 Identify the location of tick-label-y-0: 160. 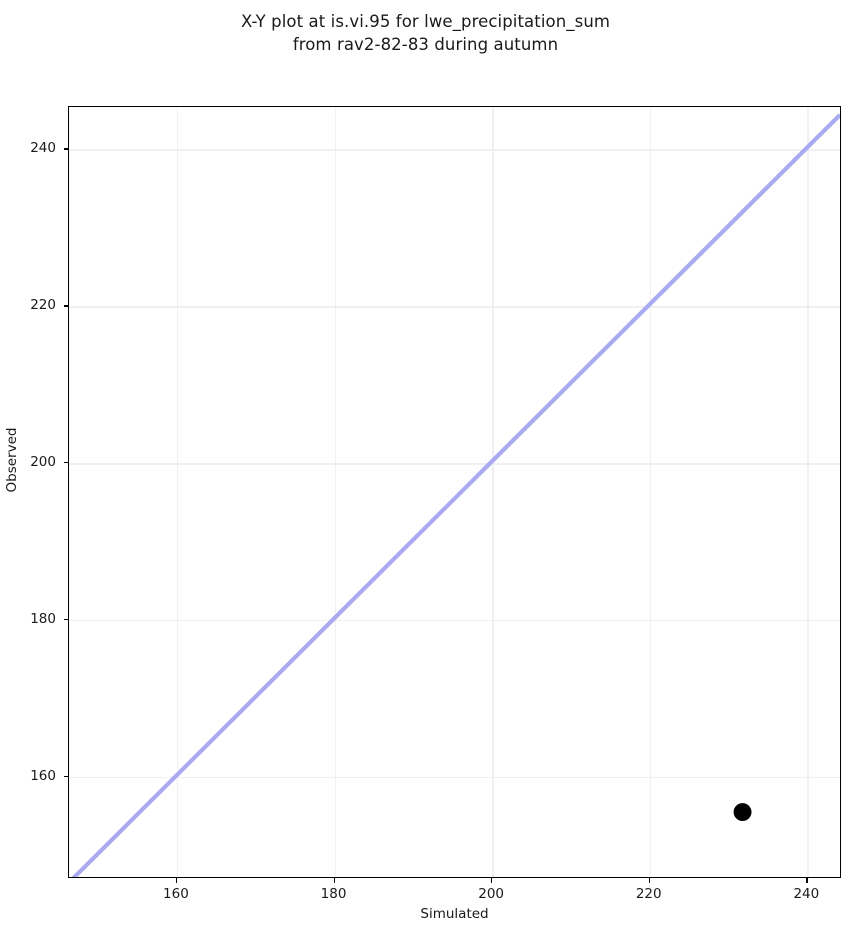
(43, 776).